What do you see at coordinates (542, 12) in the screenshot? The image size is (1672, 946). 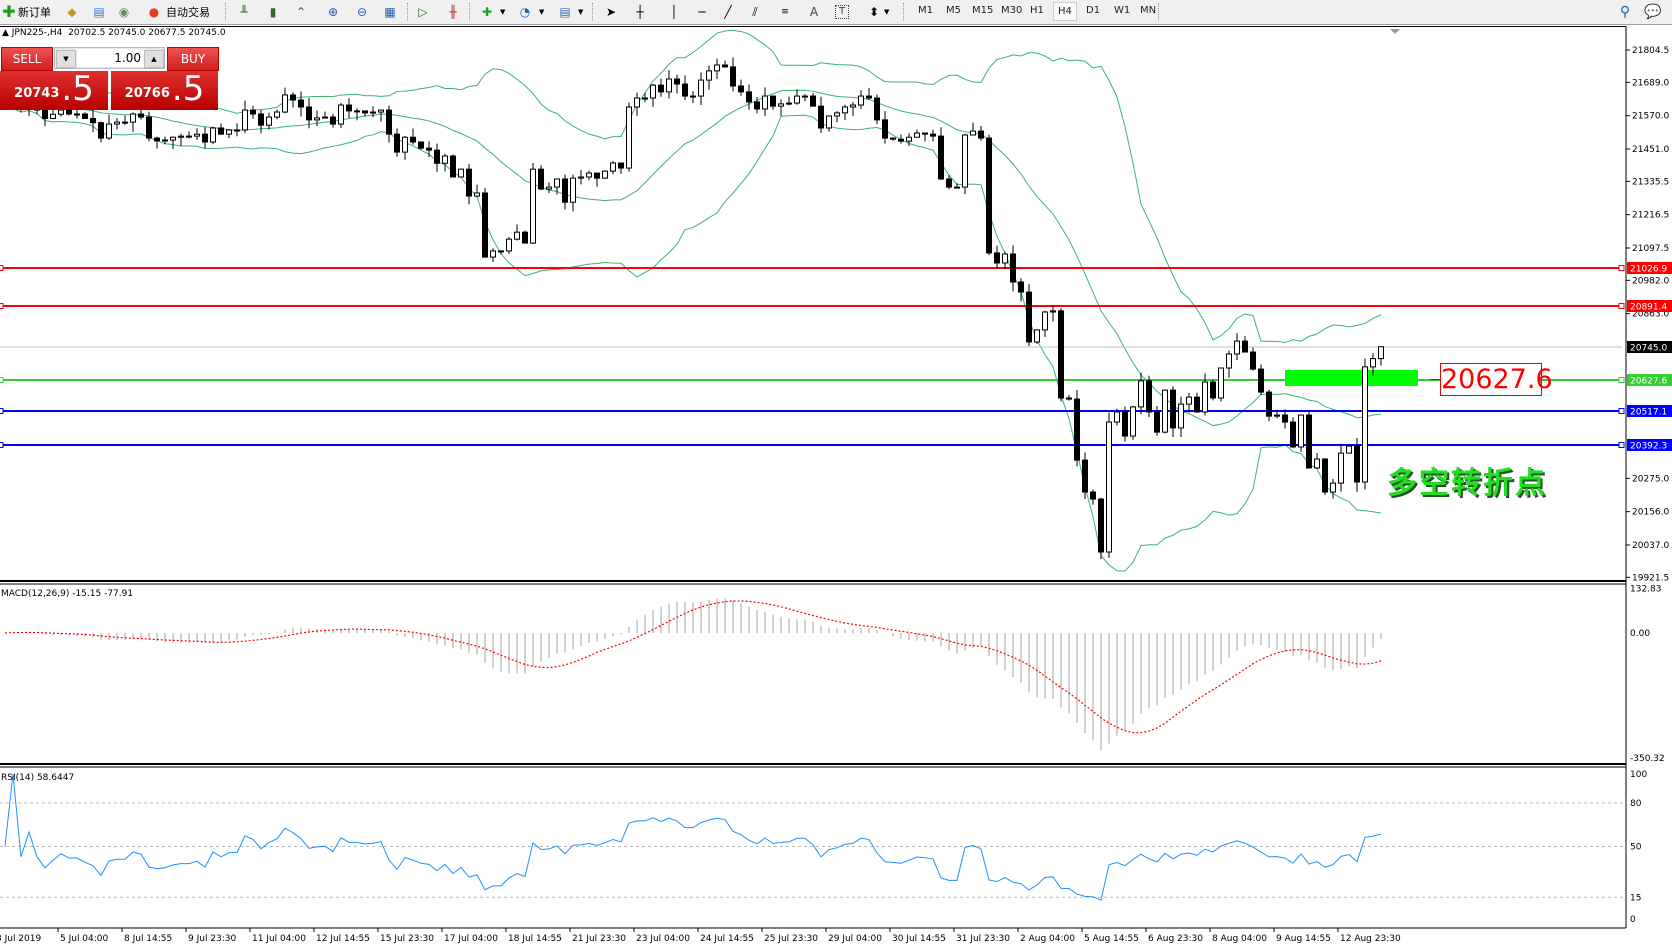 I see `periods-dropdown: ▼` at bounding box center [542, 12].